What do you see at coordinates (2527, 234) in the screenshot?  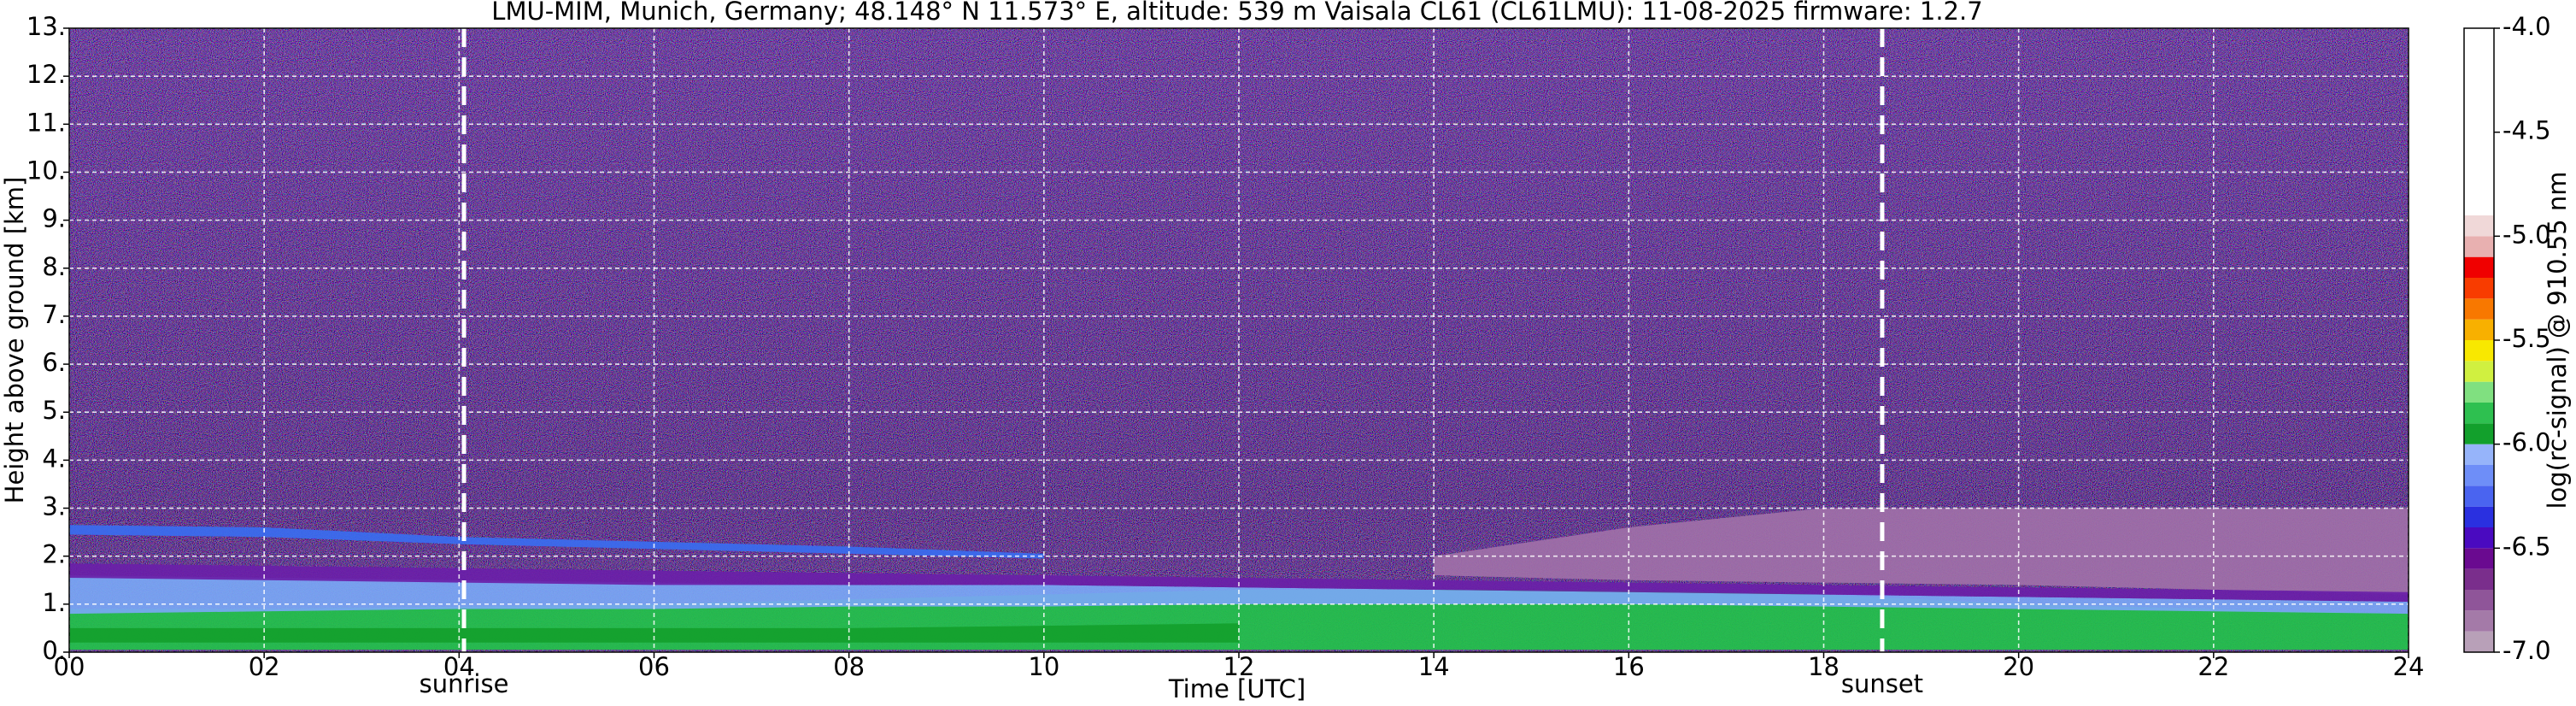 I see `colorbar-tick-label: -5.0` at bounding box center [2527, 234].